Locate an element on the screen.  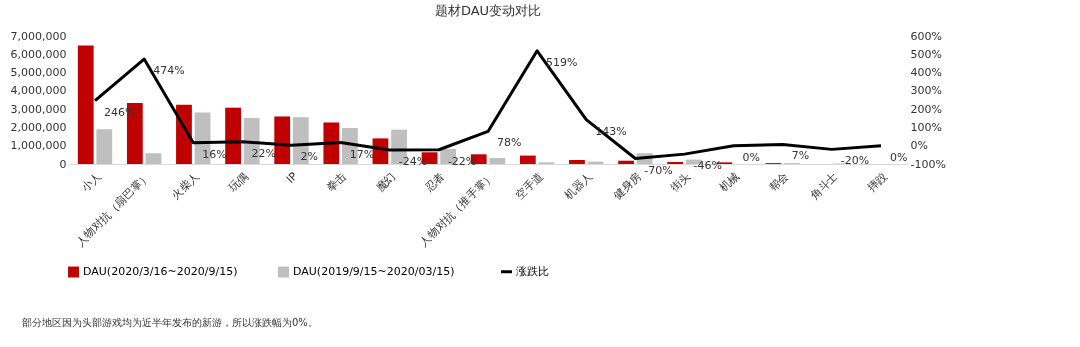
x-tick-label: 小人 is located at coordinates (91, 182).